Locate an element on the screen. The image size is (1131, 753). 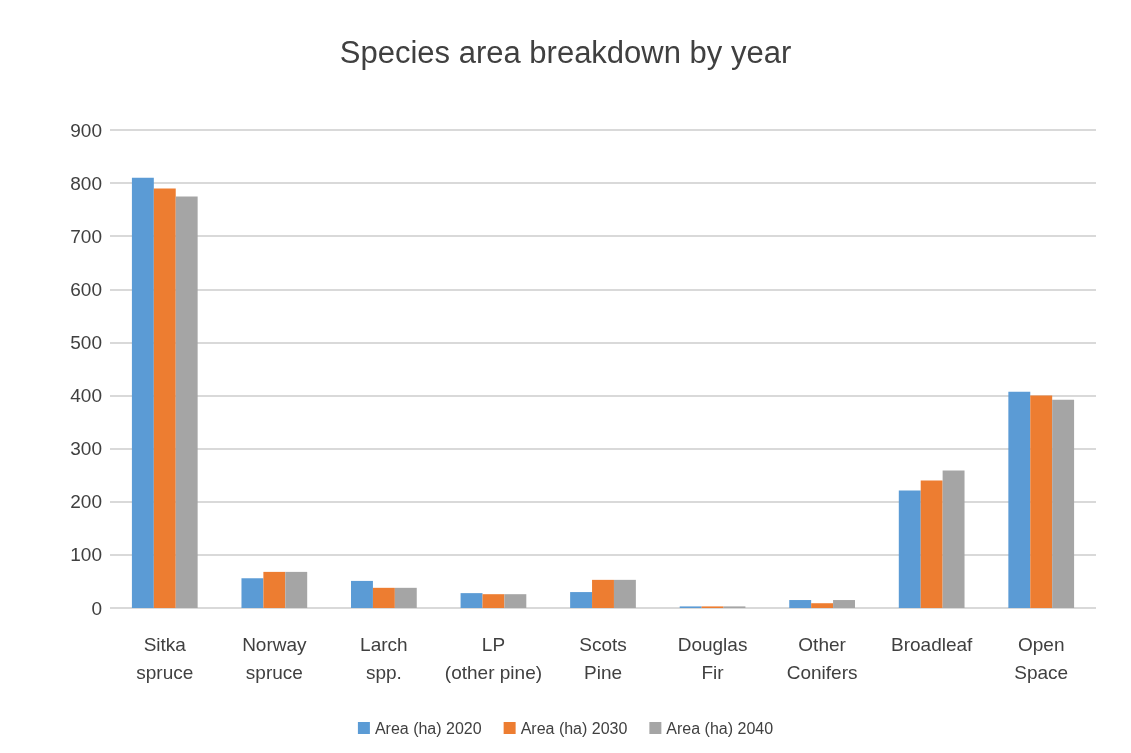
x-tick-label: Larch spp. is located at coordinates (384, 658).